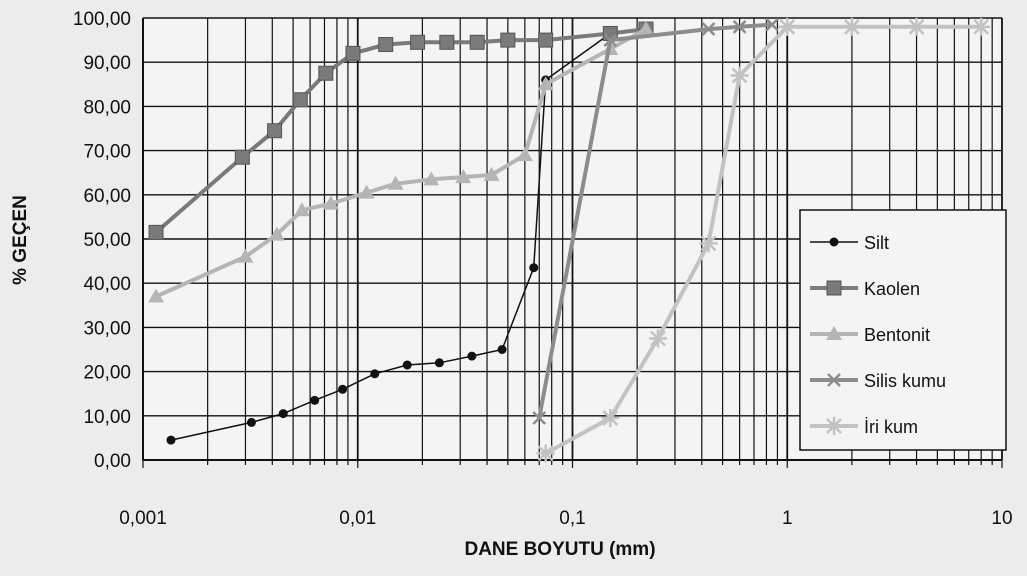 The height and width of the screenshot is (576, 1027). Describe the element at coordinates (849, 243) in the screenshot. I see `legend-item: Silt` at that location.